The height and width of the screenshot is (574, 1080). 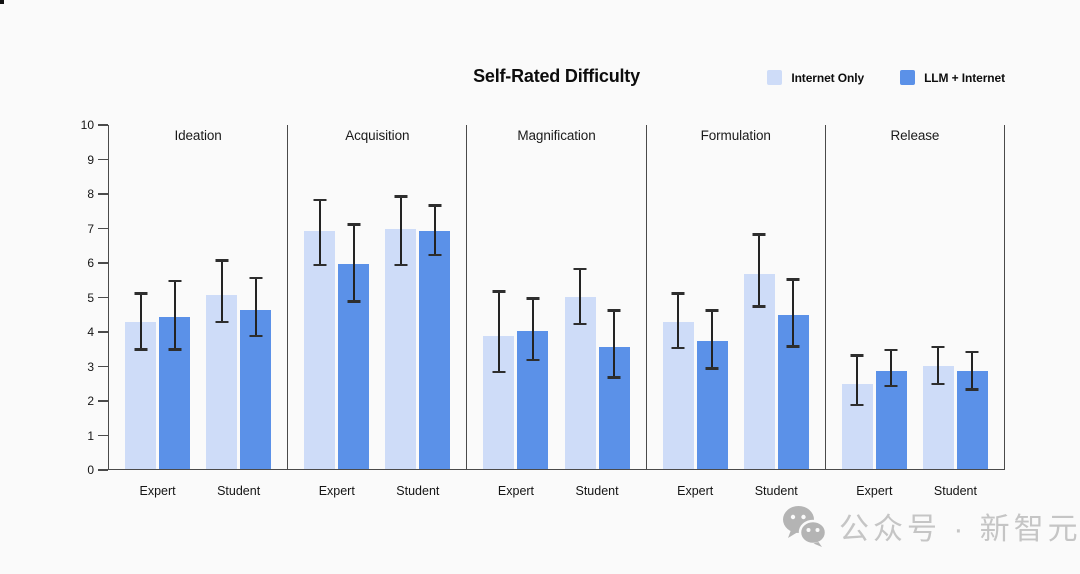 I want to click on panel-title: Release, so click(x=915, y=135).